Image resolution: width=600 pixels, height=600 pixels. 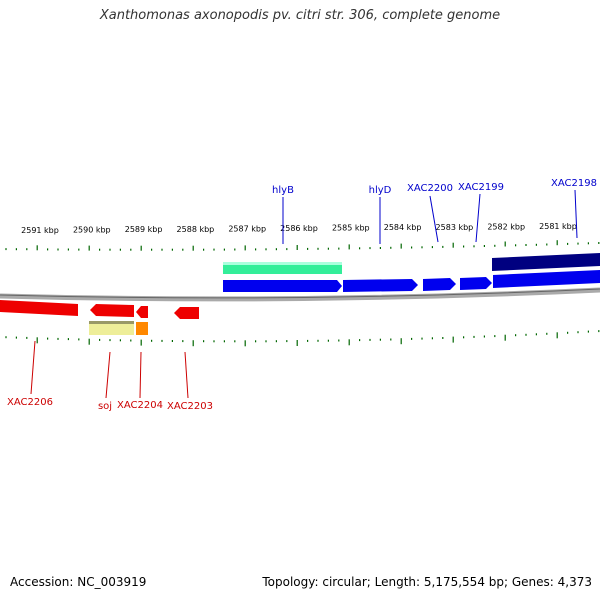 I want to click on label-hlyB: hlyB, so click(x=283, y=190).